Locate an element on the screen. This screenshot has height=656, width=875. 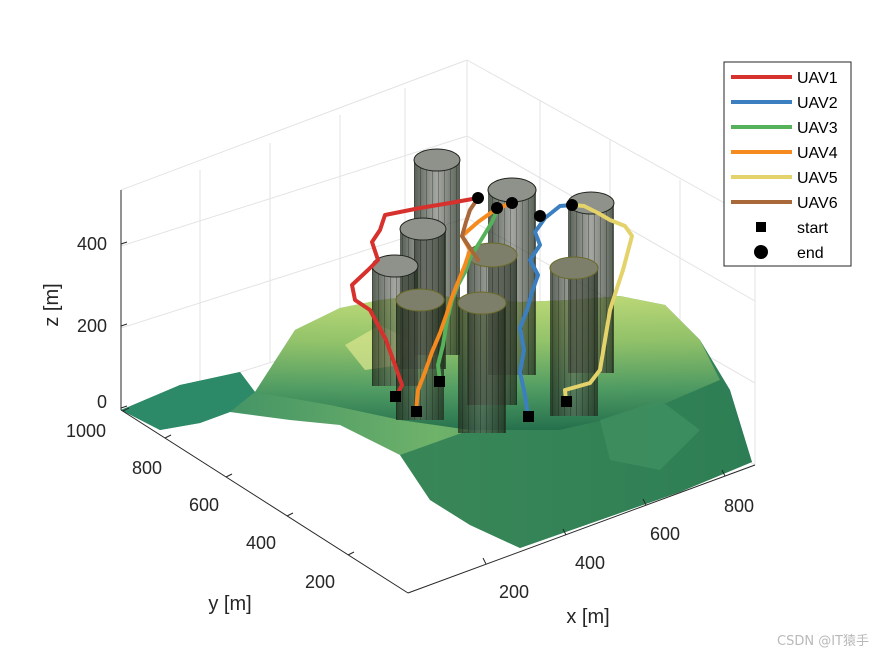
x-tick-label: 200 is located at coordinates (514, 592).